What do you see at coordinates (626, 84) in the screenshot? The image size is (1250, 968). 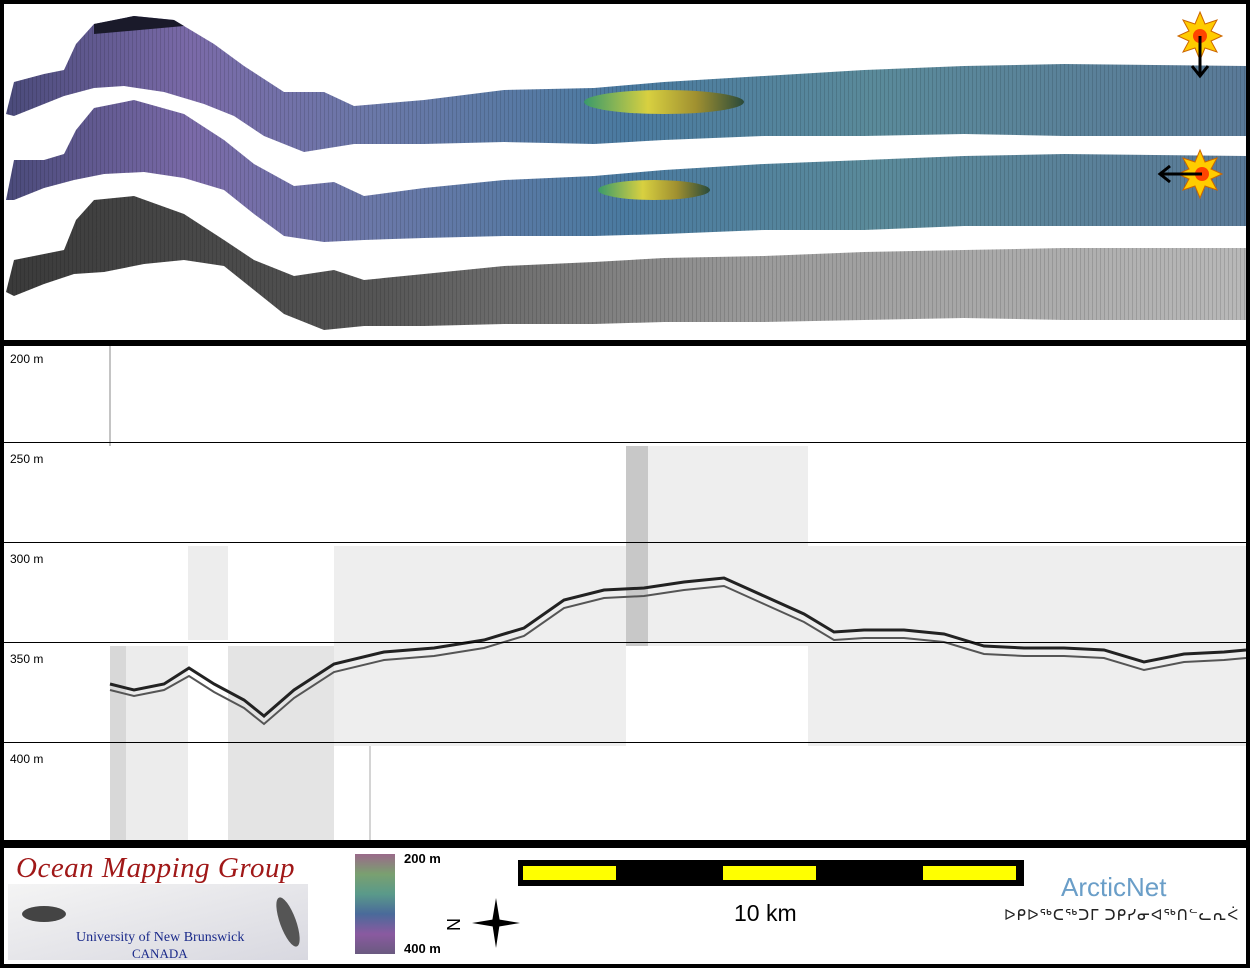 I see `bathymetry-strip-north-illumination` at bounding box center [626, 84].